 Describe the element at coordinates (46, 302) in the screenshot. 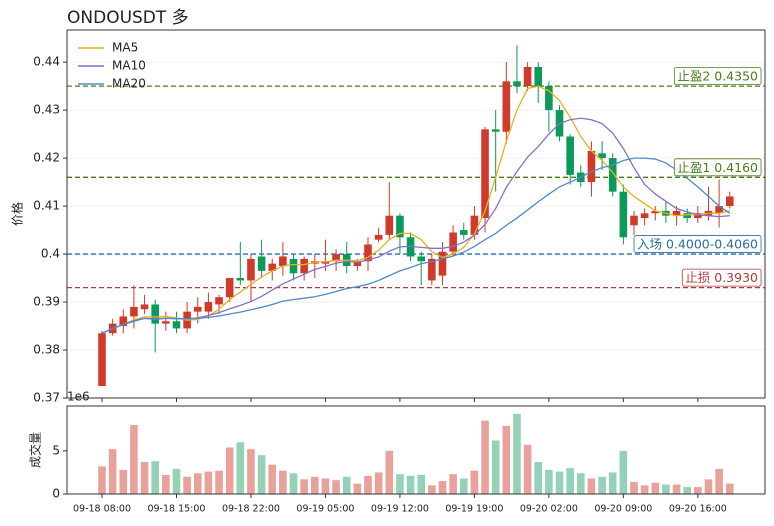

I see `y-tick-label: 0.39` at that location.